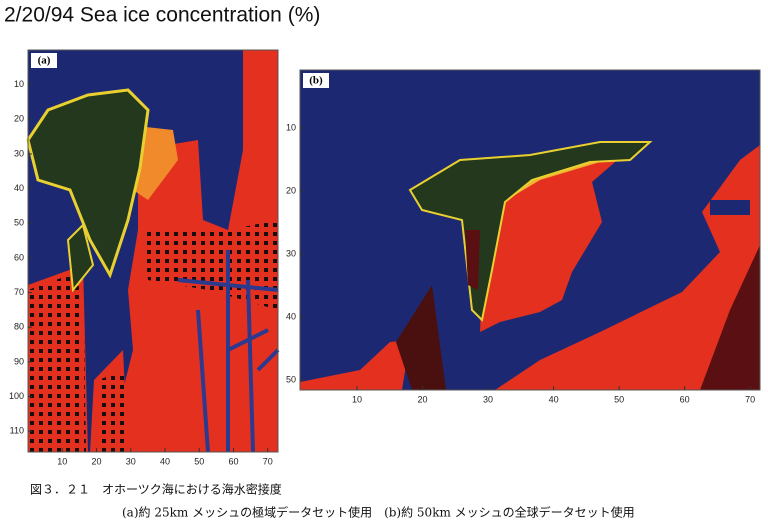 The height and width of the screenshot is (529, 768). I want to click on y-tick-label: 80, so click(19, 327).